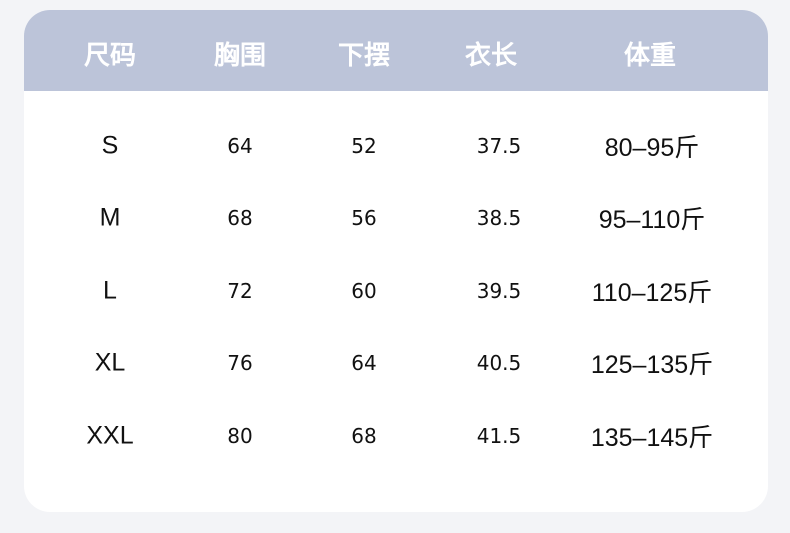 The image size is (790, 533). What do you see at coordinates (491, 56) in the screenshot?
I see `header-length: 衣长` at bounding box center [491, 56].